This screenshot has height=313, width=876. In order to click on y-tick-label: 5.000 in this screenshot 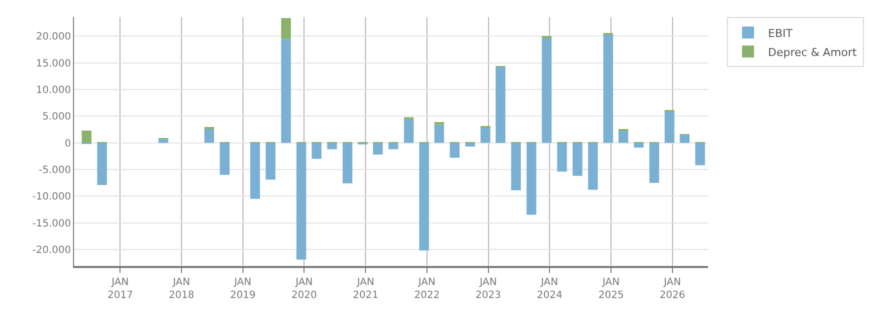, I will do `click(56, 117)`.